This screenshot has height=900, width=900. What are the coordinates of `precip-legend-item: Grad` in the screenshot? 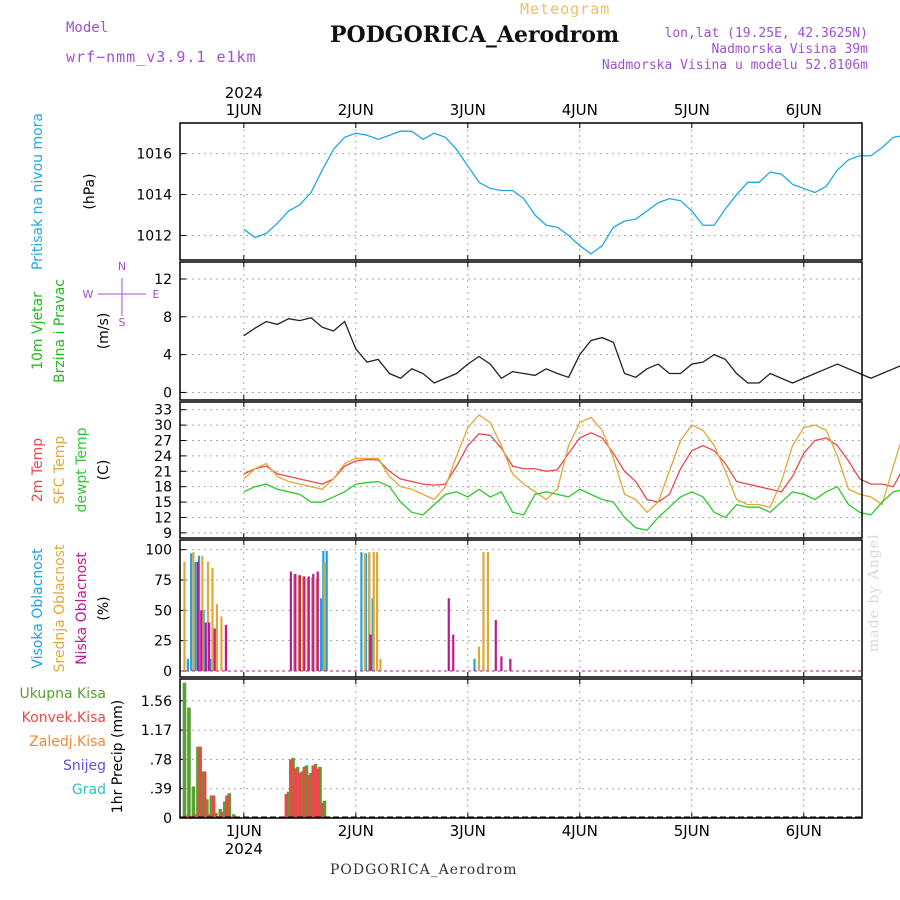 It's located at (89, 790).